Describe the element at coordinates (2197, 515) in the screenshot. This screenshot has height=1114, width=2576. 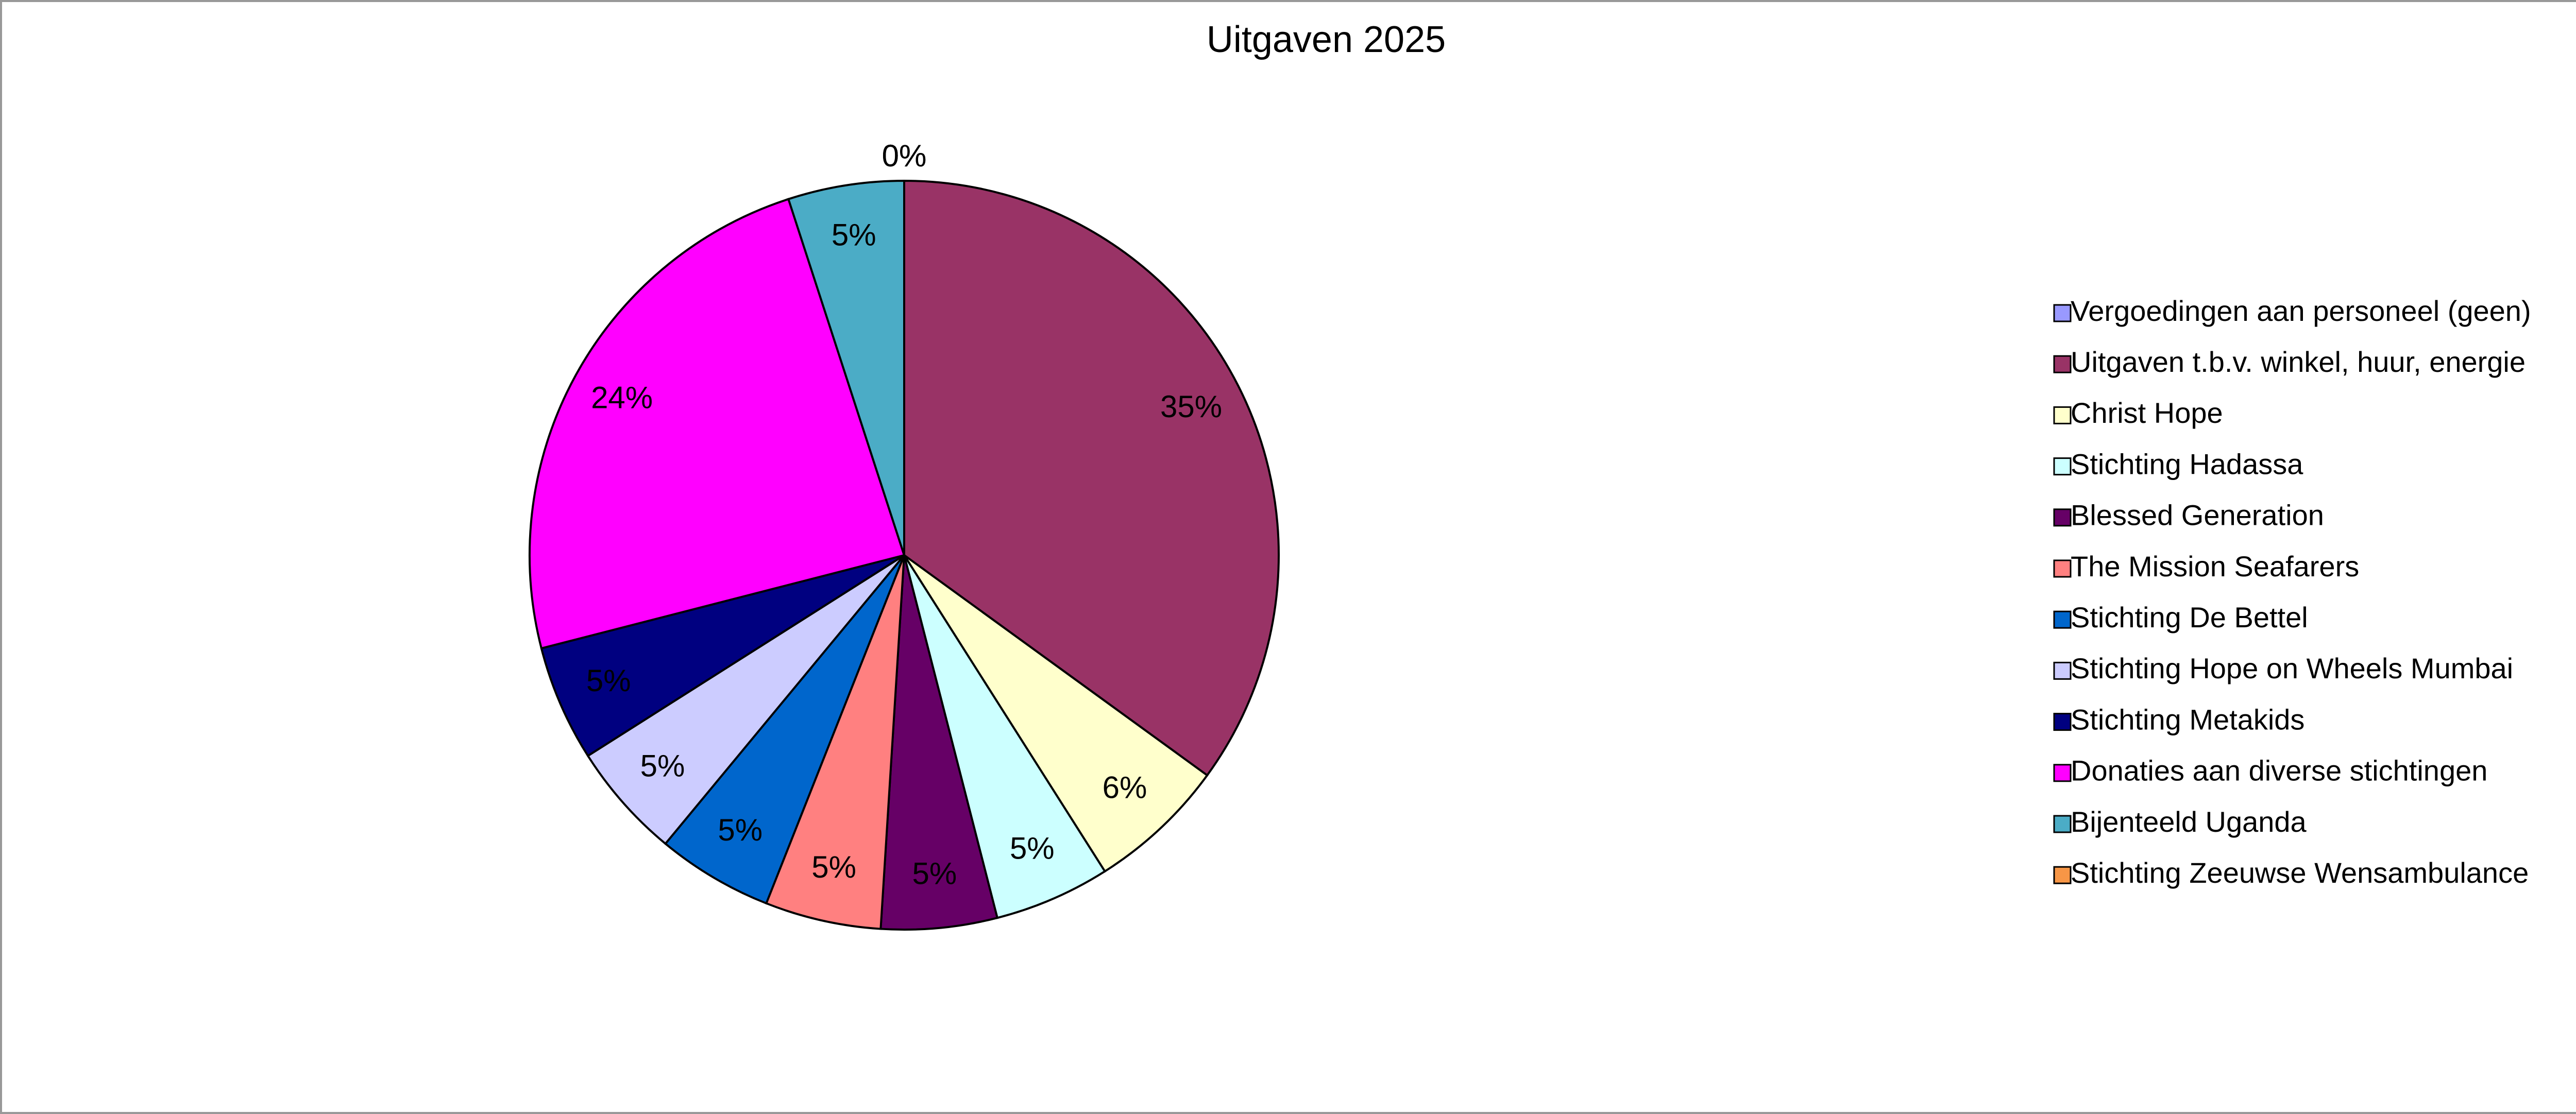
I see `legend-label: Blessed Generation` at that location.